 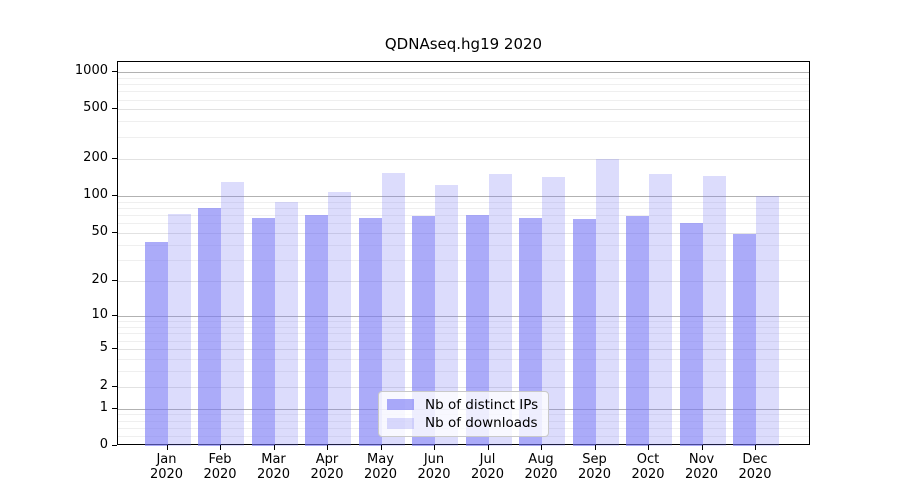 I want to click on bar-oct-distinct-ips, so click(x=637, y=330).